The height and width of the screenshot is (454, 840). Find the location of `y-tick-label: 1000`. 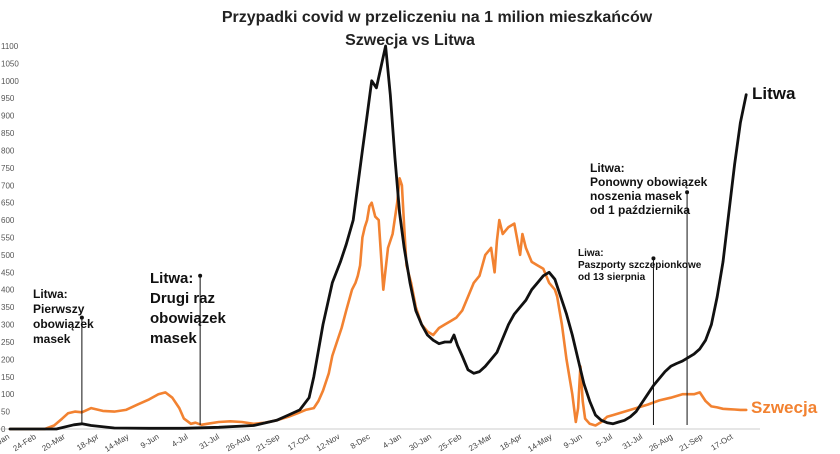

y-tick-label: 1000 is located at coordinates (10, 81).